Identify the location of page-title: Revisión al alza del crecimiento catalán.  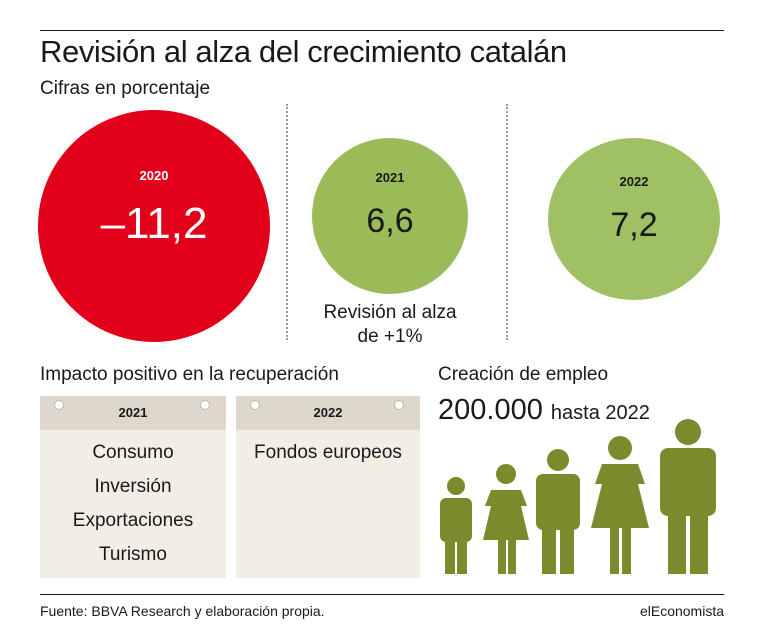
(303, 51).